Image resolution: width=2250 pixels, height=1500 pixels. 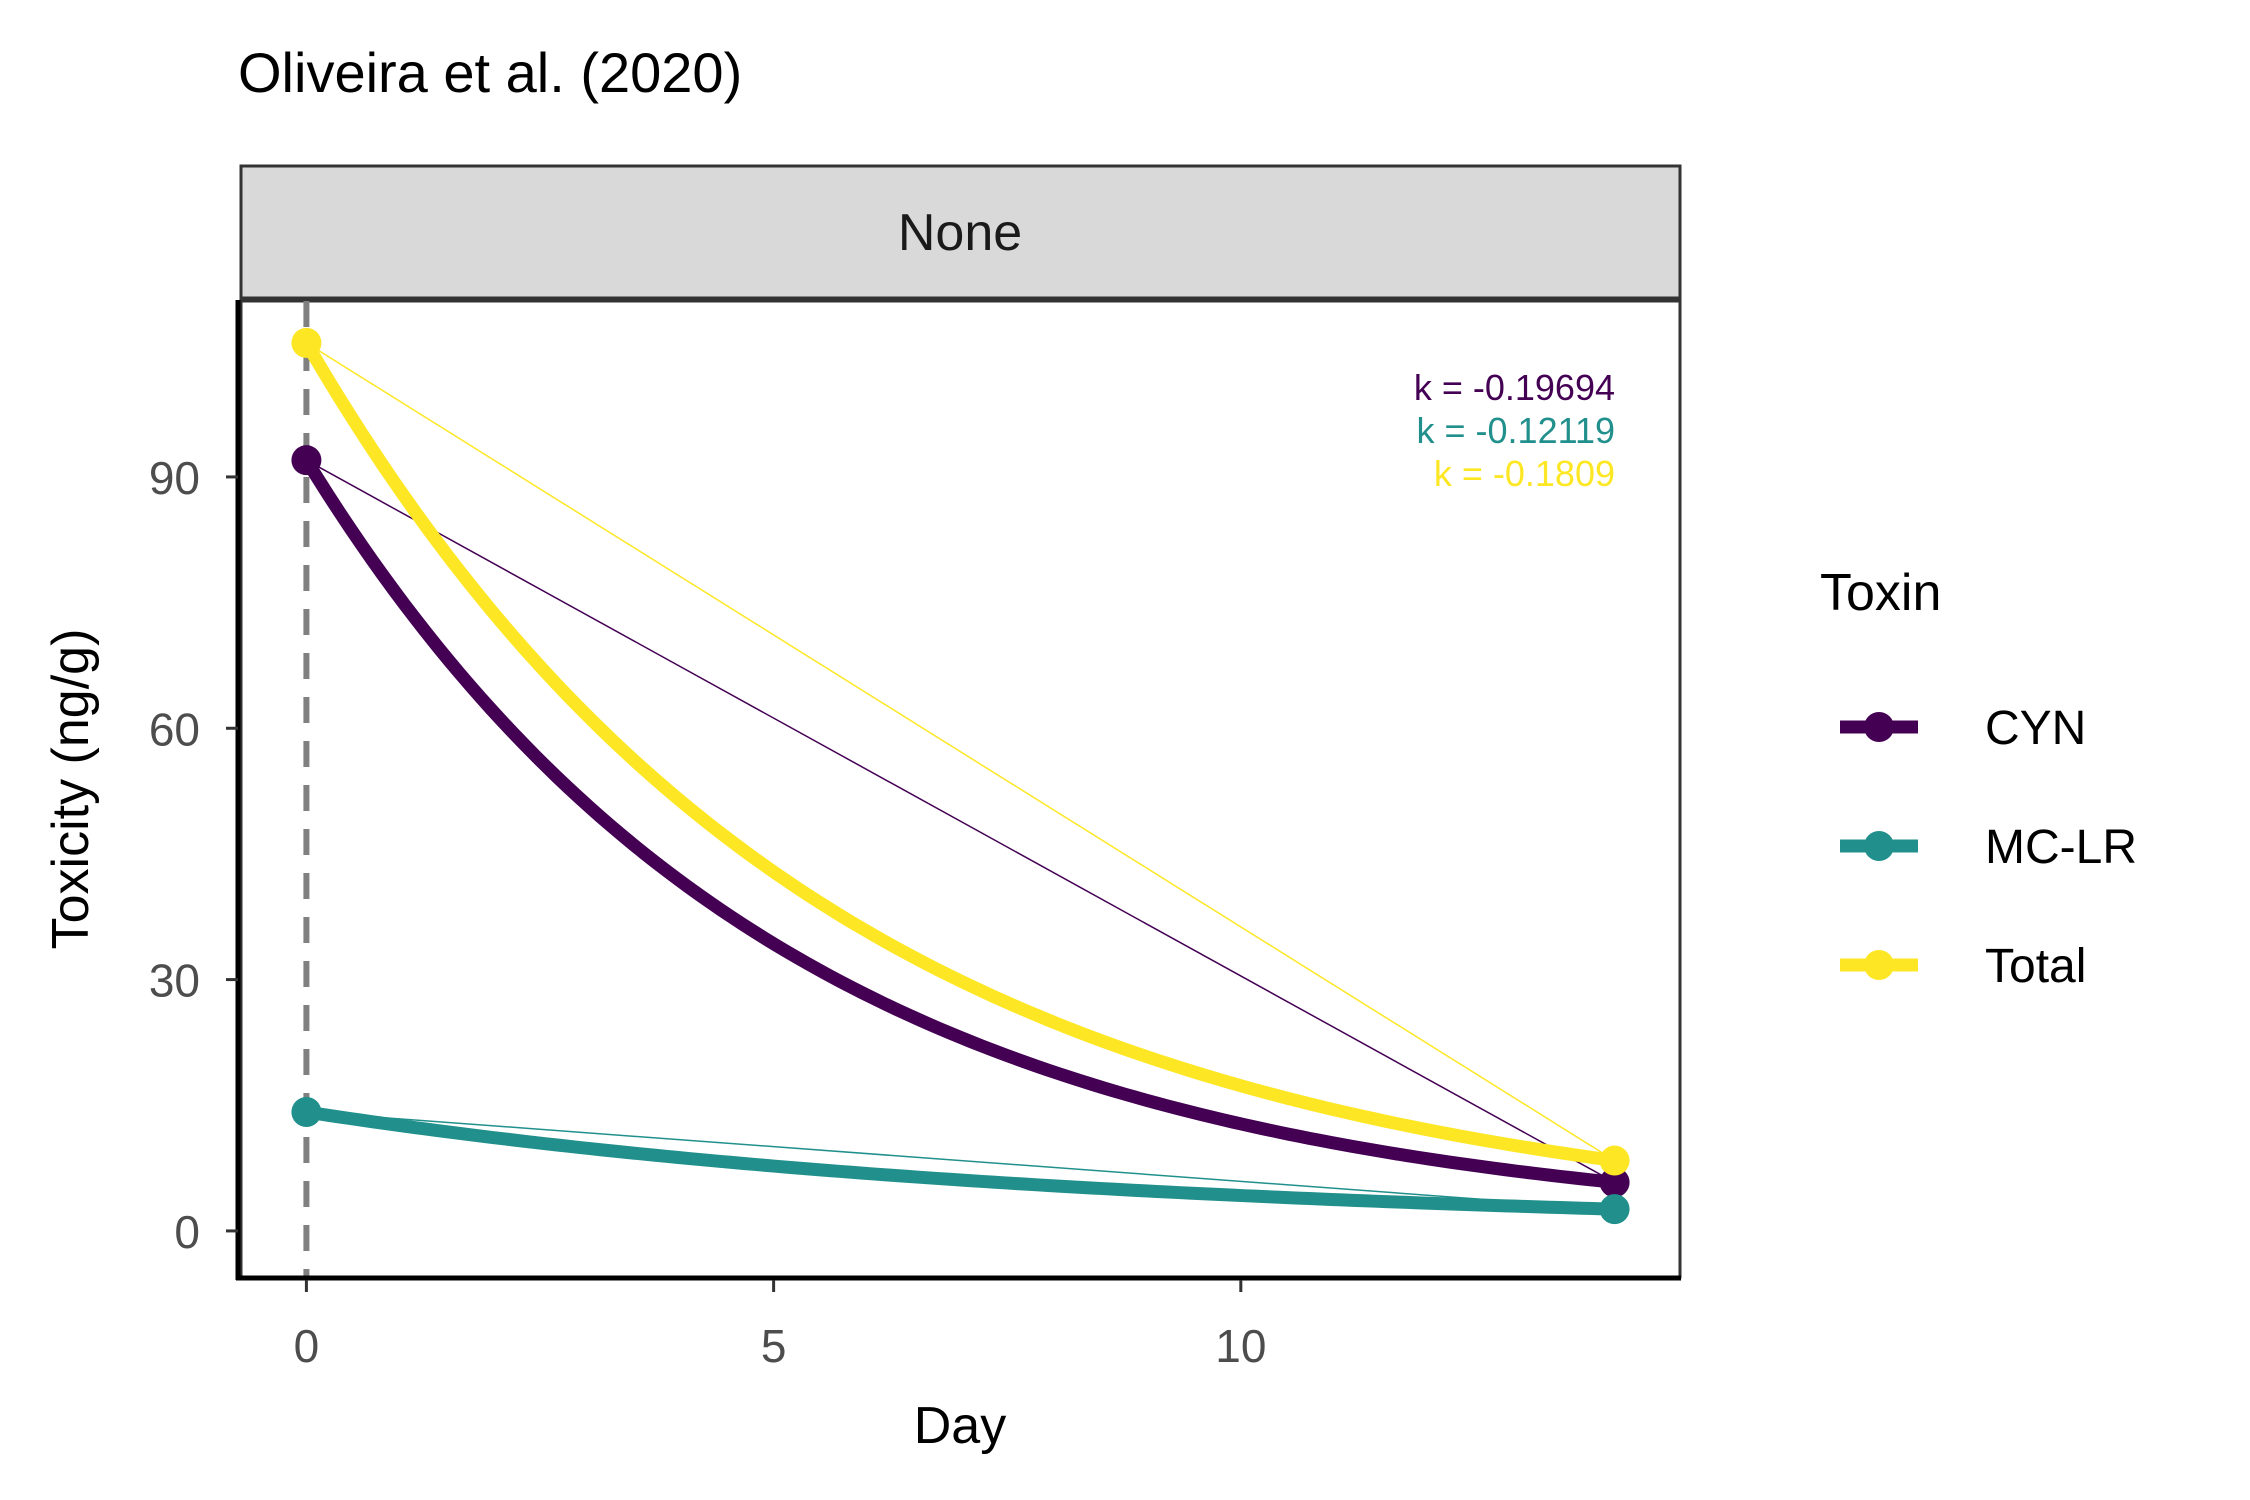 I want to click on x-tick-label: 0, so click(x=307, y=1346).